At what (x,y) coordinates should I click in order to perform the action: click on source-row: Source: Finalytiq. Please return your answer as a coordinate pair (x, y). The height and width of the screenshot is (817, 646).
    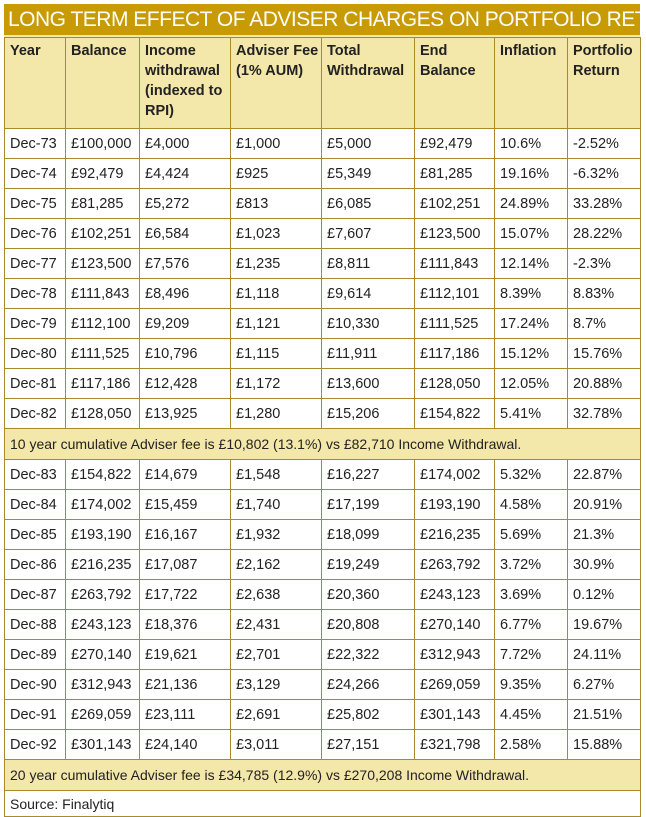
    Looking at the image, I should click on (322, 803).